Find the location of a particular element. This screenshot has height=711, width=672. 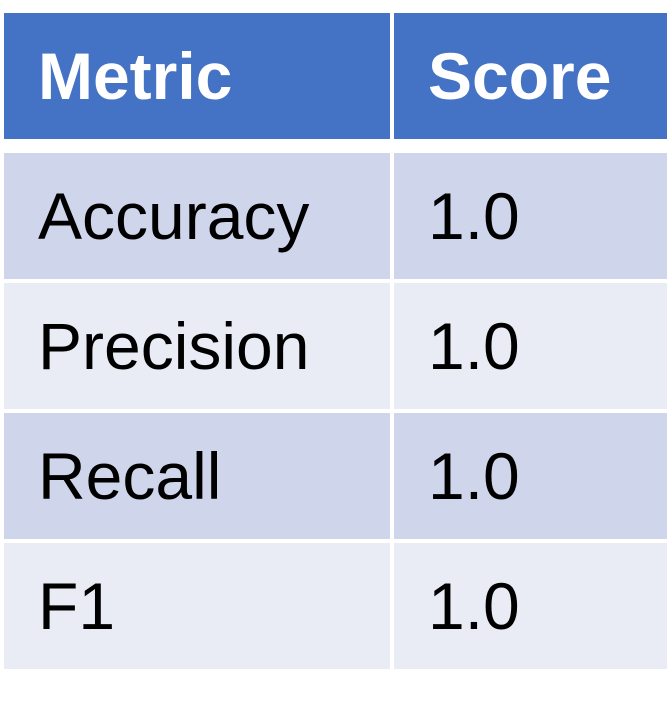

metric-cell: Accuracy is located at coordinates (197, 213).